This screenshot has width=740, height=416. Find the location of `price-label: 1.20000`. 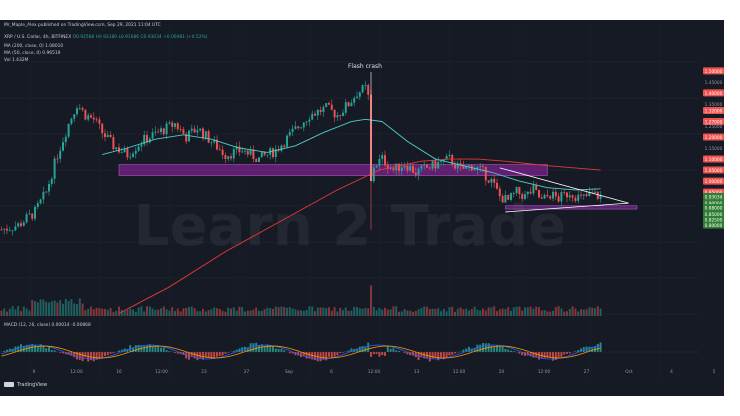

price-label: 1.20000 is located at coordinates (714, 138).